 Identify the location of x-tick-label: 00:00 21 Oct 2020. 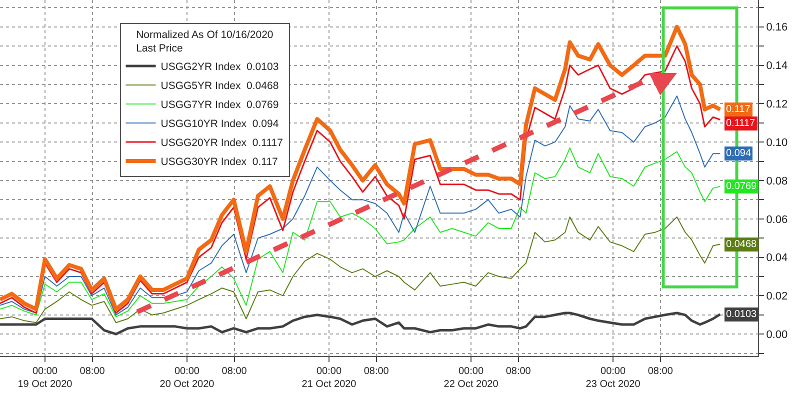
(329, 378).